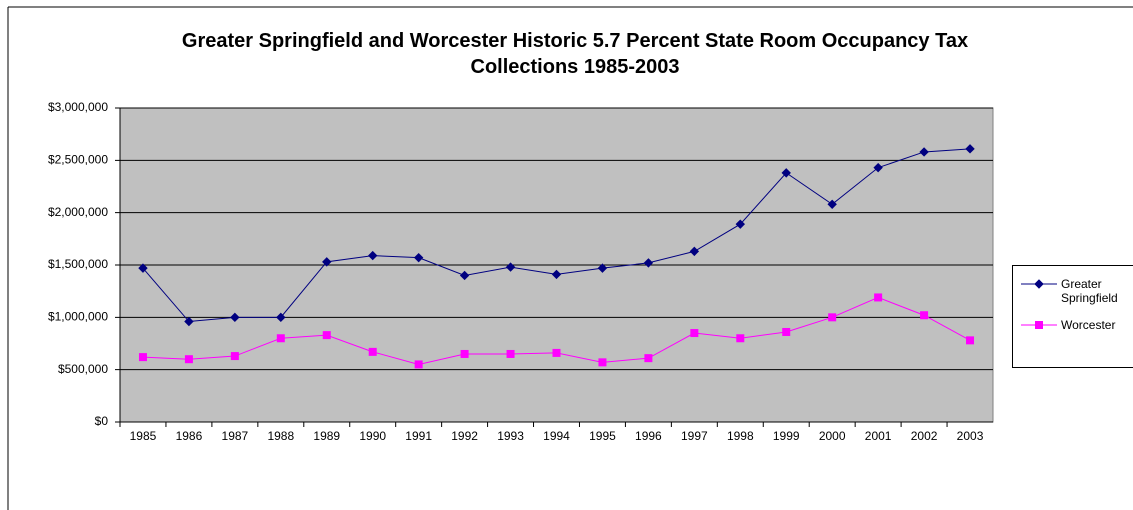 The image size is (1133, 510). What do you see at coordinates (556, 436) in the screenshot?
I see `x-tick-label: 1994` at bounding box center [556, 436].